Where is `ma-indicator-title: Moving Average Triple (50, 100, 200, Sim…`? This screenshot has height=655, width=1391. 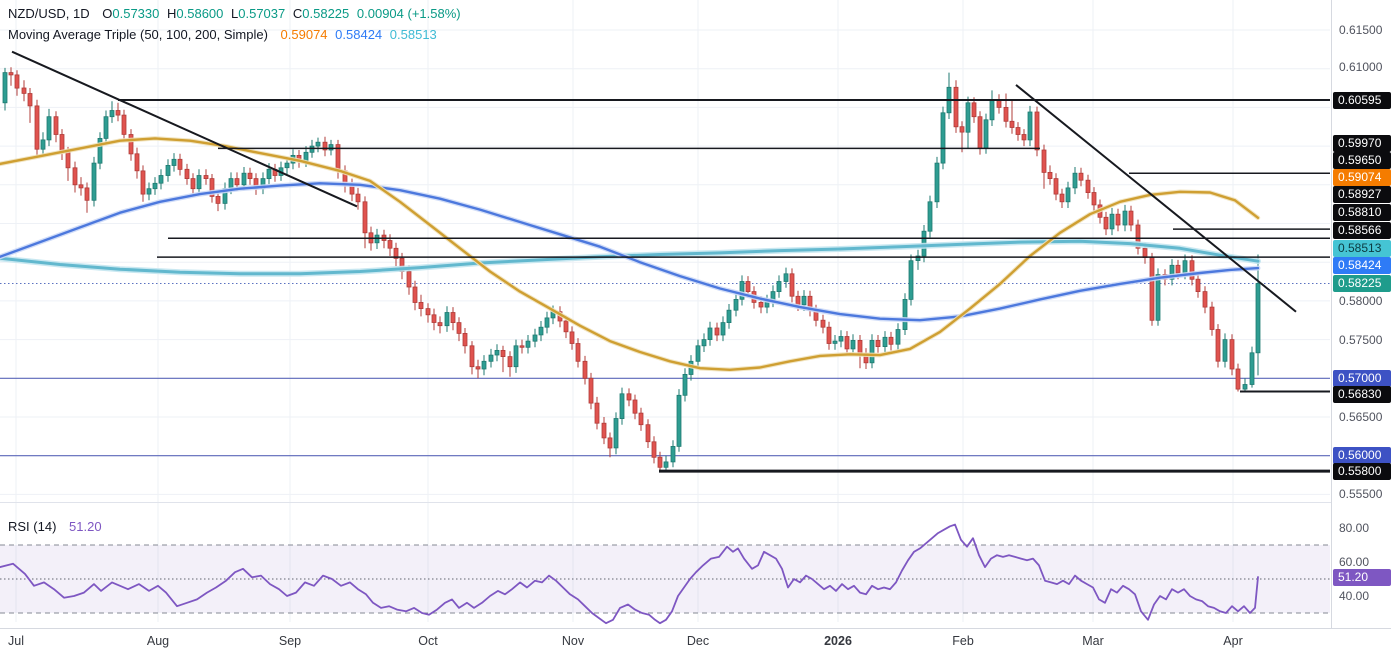
ma-indicator-title: Moving Average Triple (50, 100, 200, Sim… is located at coordinates (138, 34).